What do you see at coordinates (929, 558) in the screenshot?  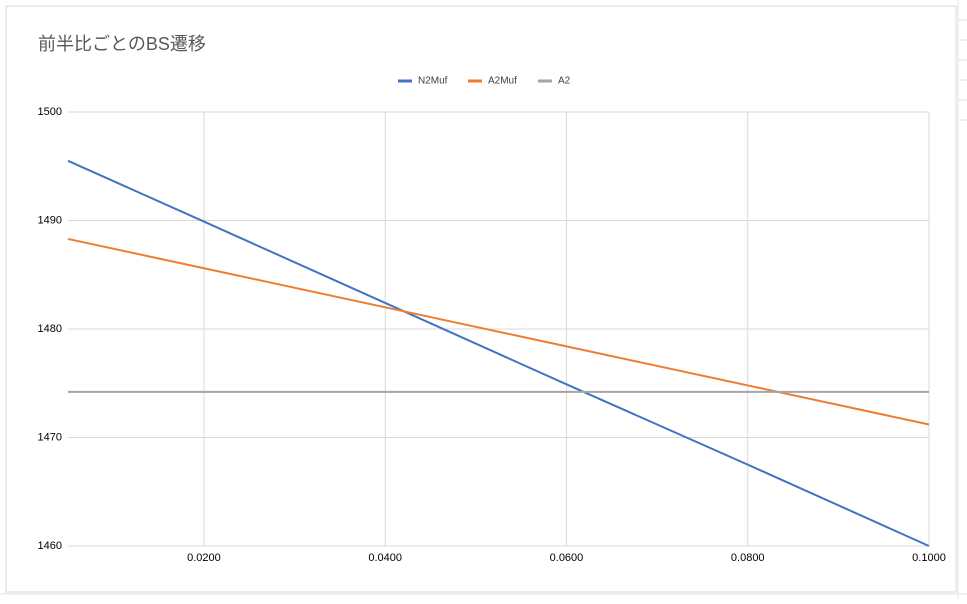 I see `x-tick-label: 0.1000` at bounding box center [929, 558].